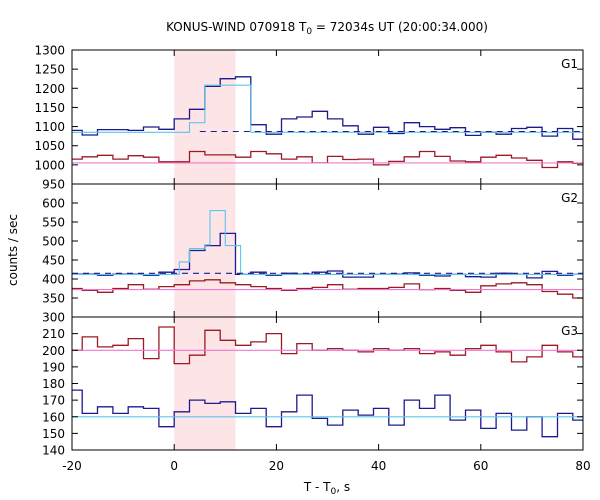 Image resolution: width=600 pixels, height=500 pixels. I want to click on x-axis-label-pre: T - T, so click(317, 487).